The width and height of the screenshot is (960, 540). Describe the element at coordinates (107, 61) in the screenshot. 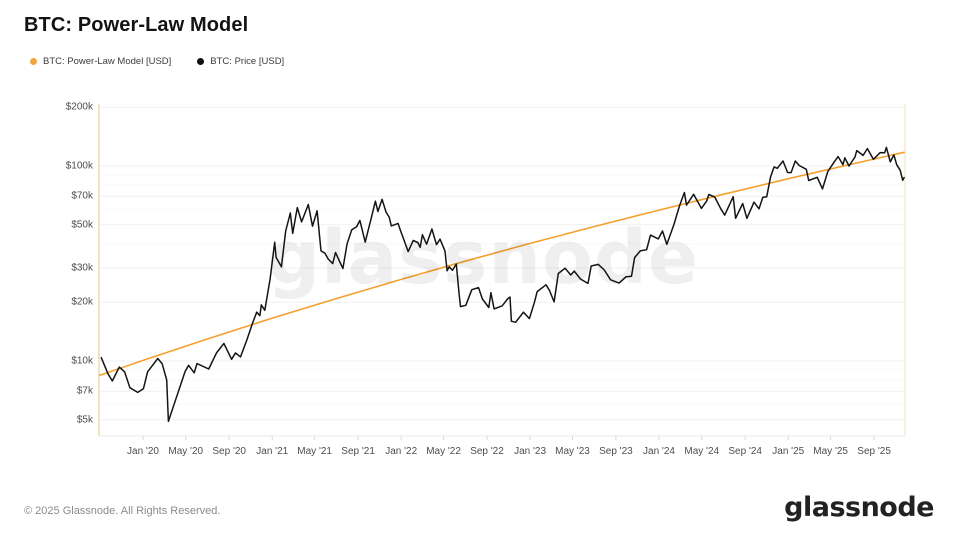

I see `legend-label: BTC: Power-Law Model [USD]` at that location.